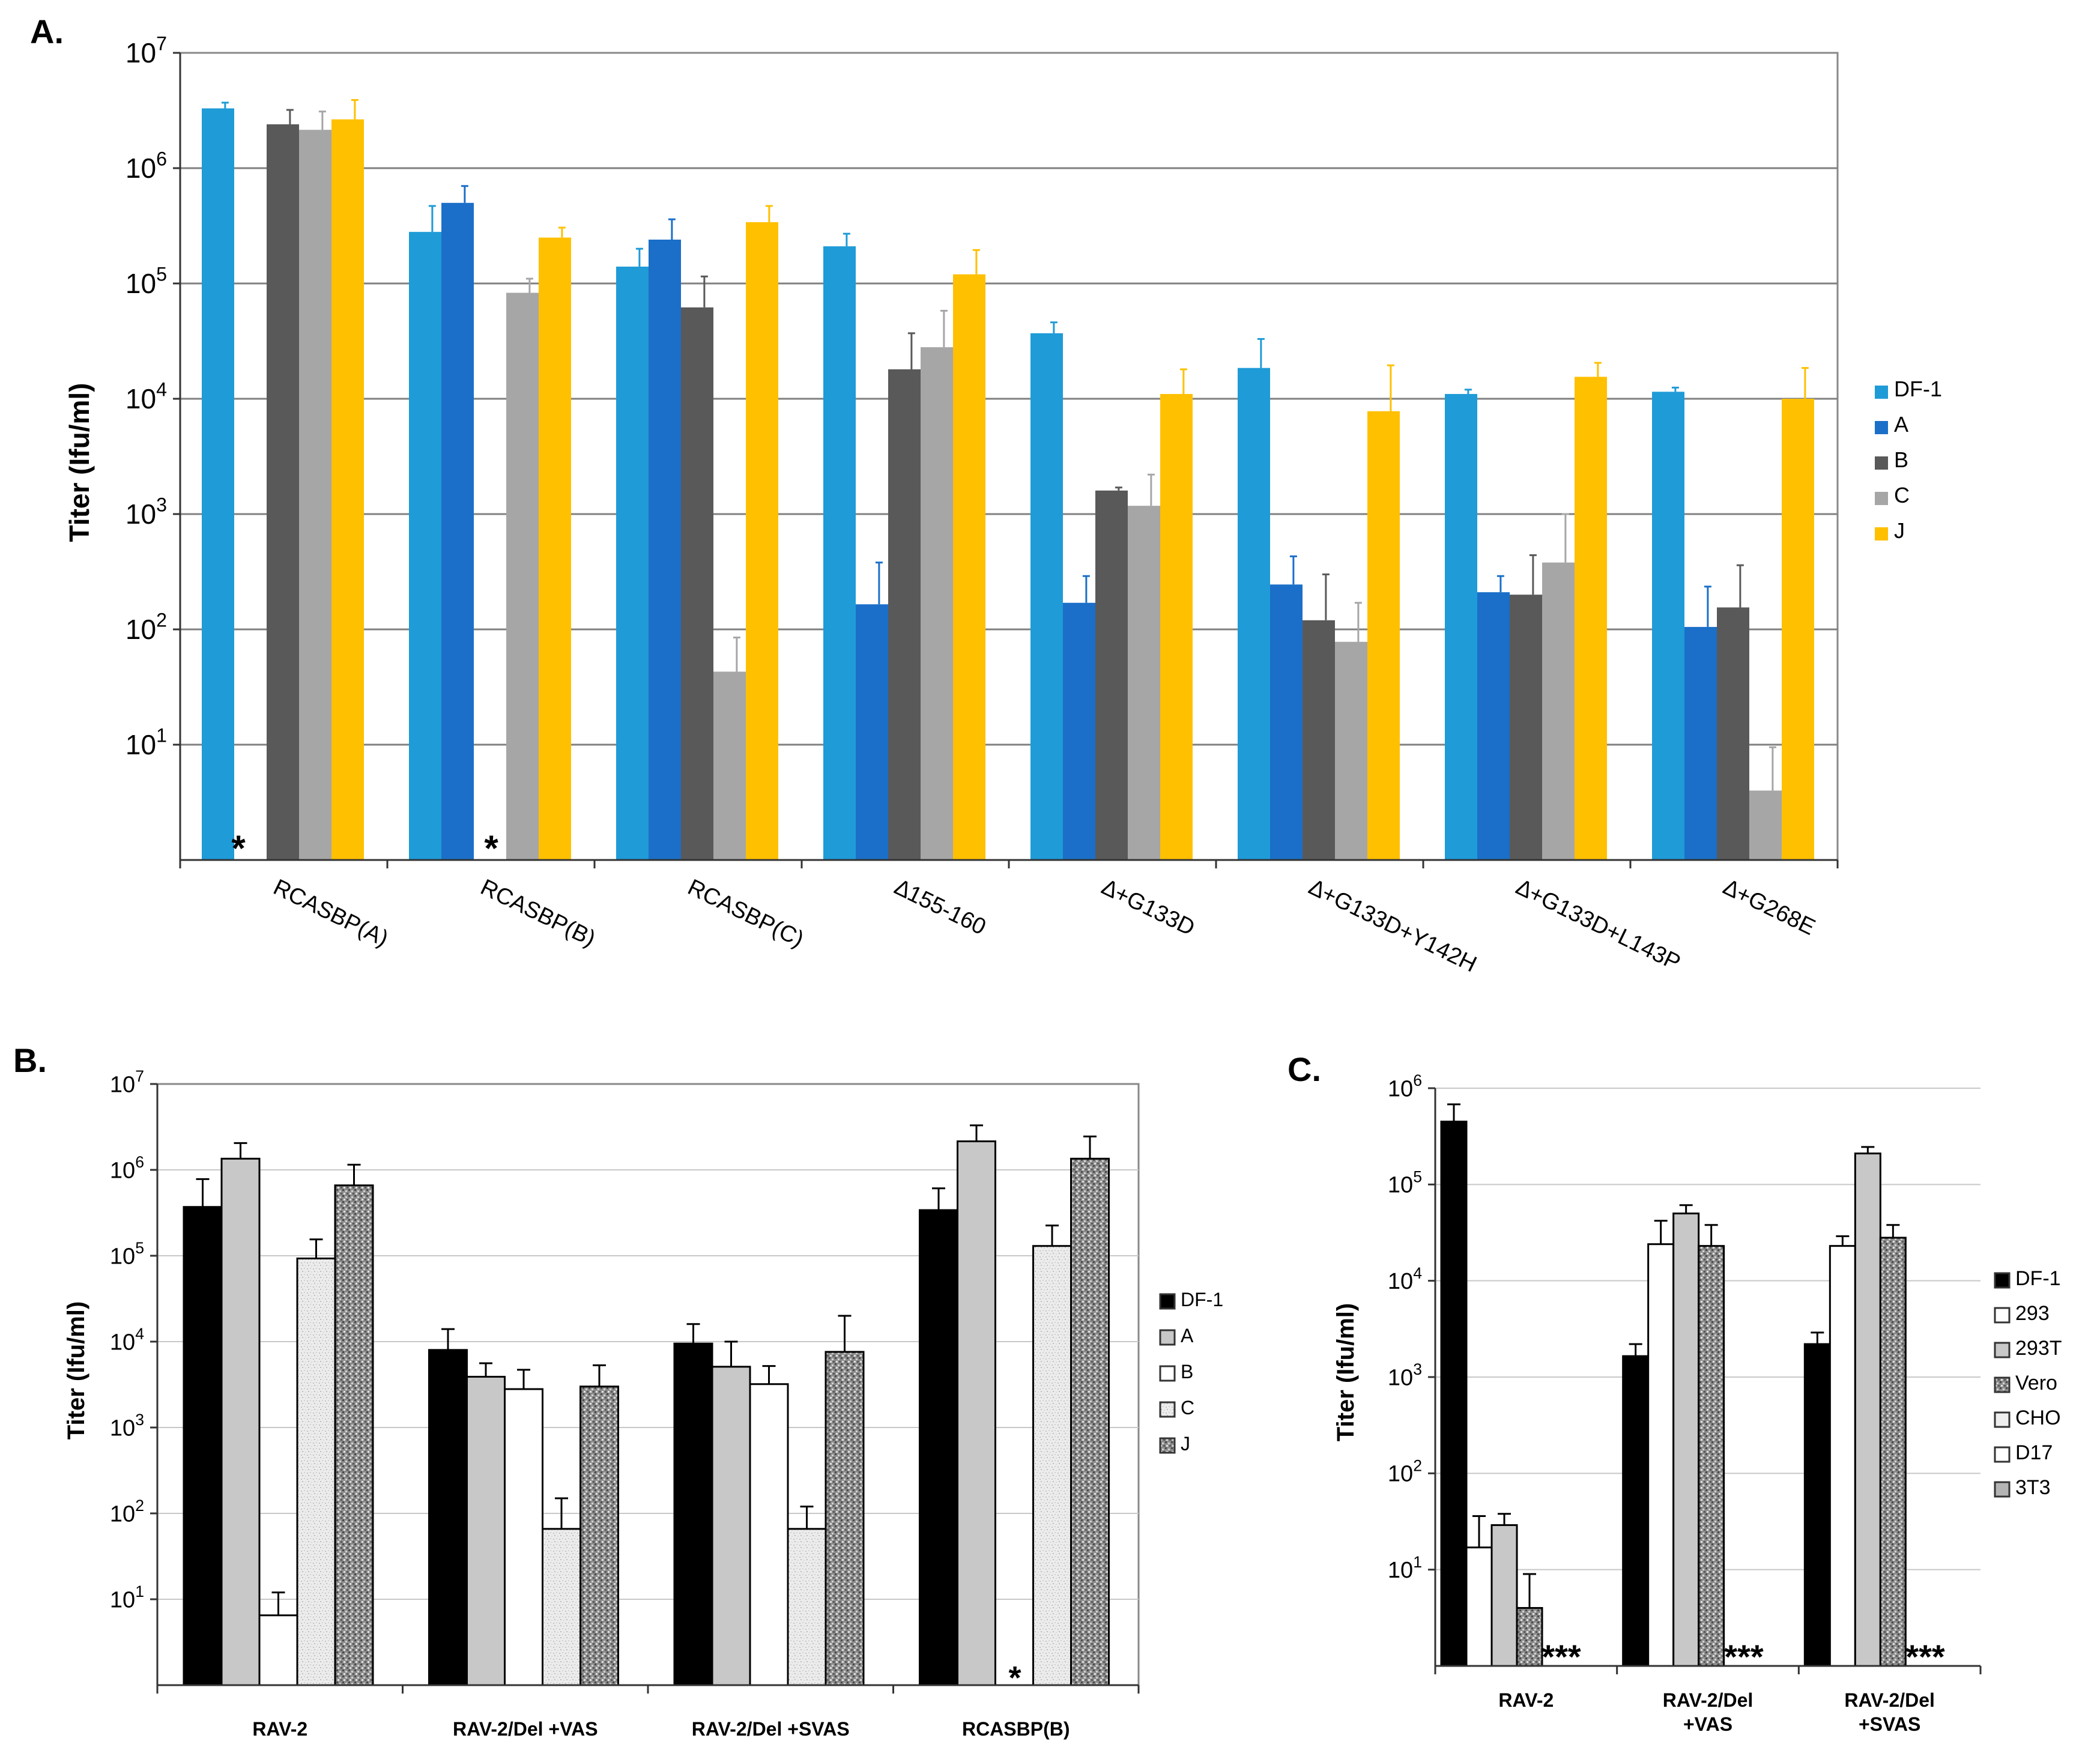  I want to click on b-legend-label-a: A, so click(1187, 1335).